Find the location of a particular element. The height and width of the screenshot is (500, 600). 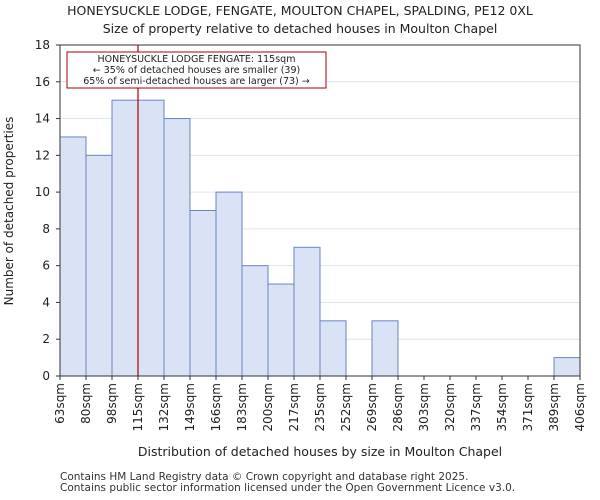

y-tick-label: 16 is located at coordinates (42, 82).